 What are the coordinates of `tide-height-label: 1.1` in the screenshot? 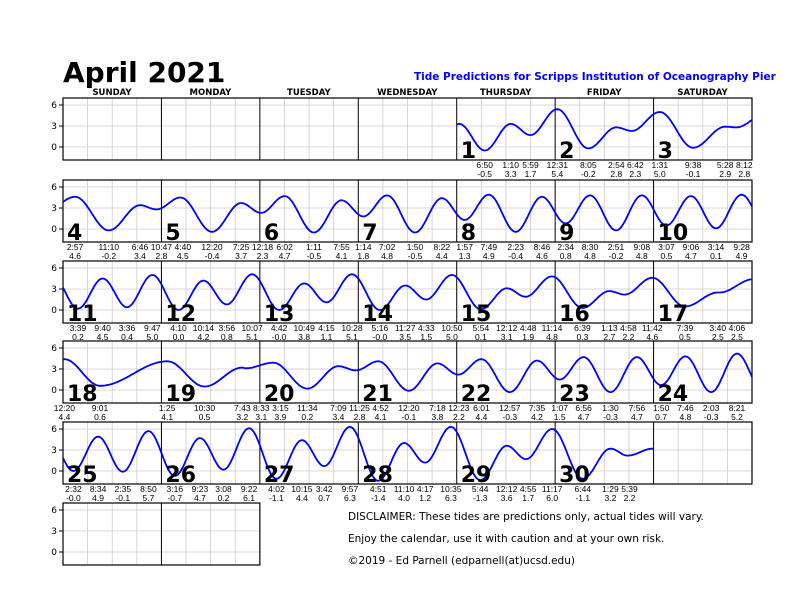 It's located at (327, 337).